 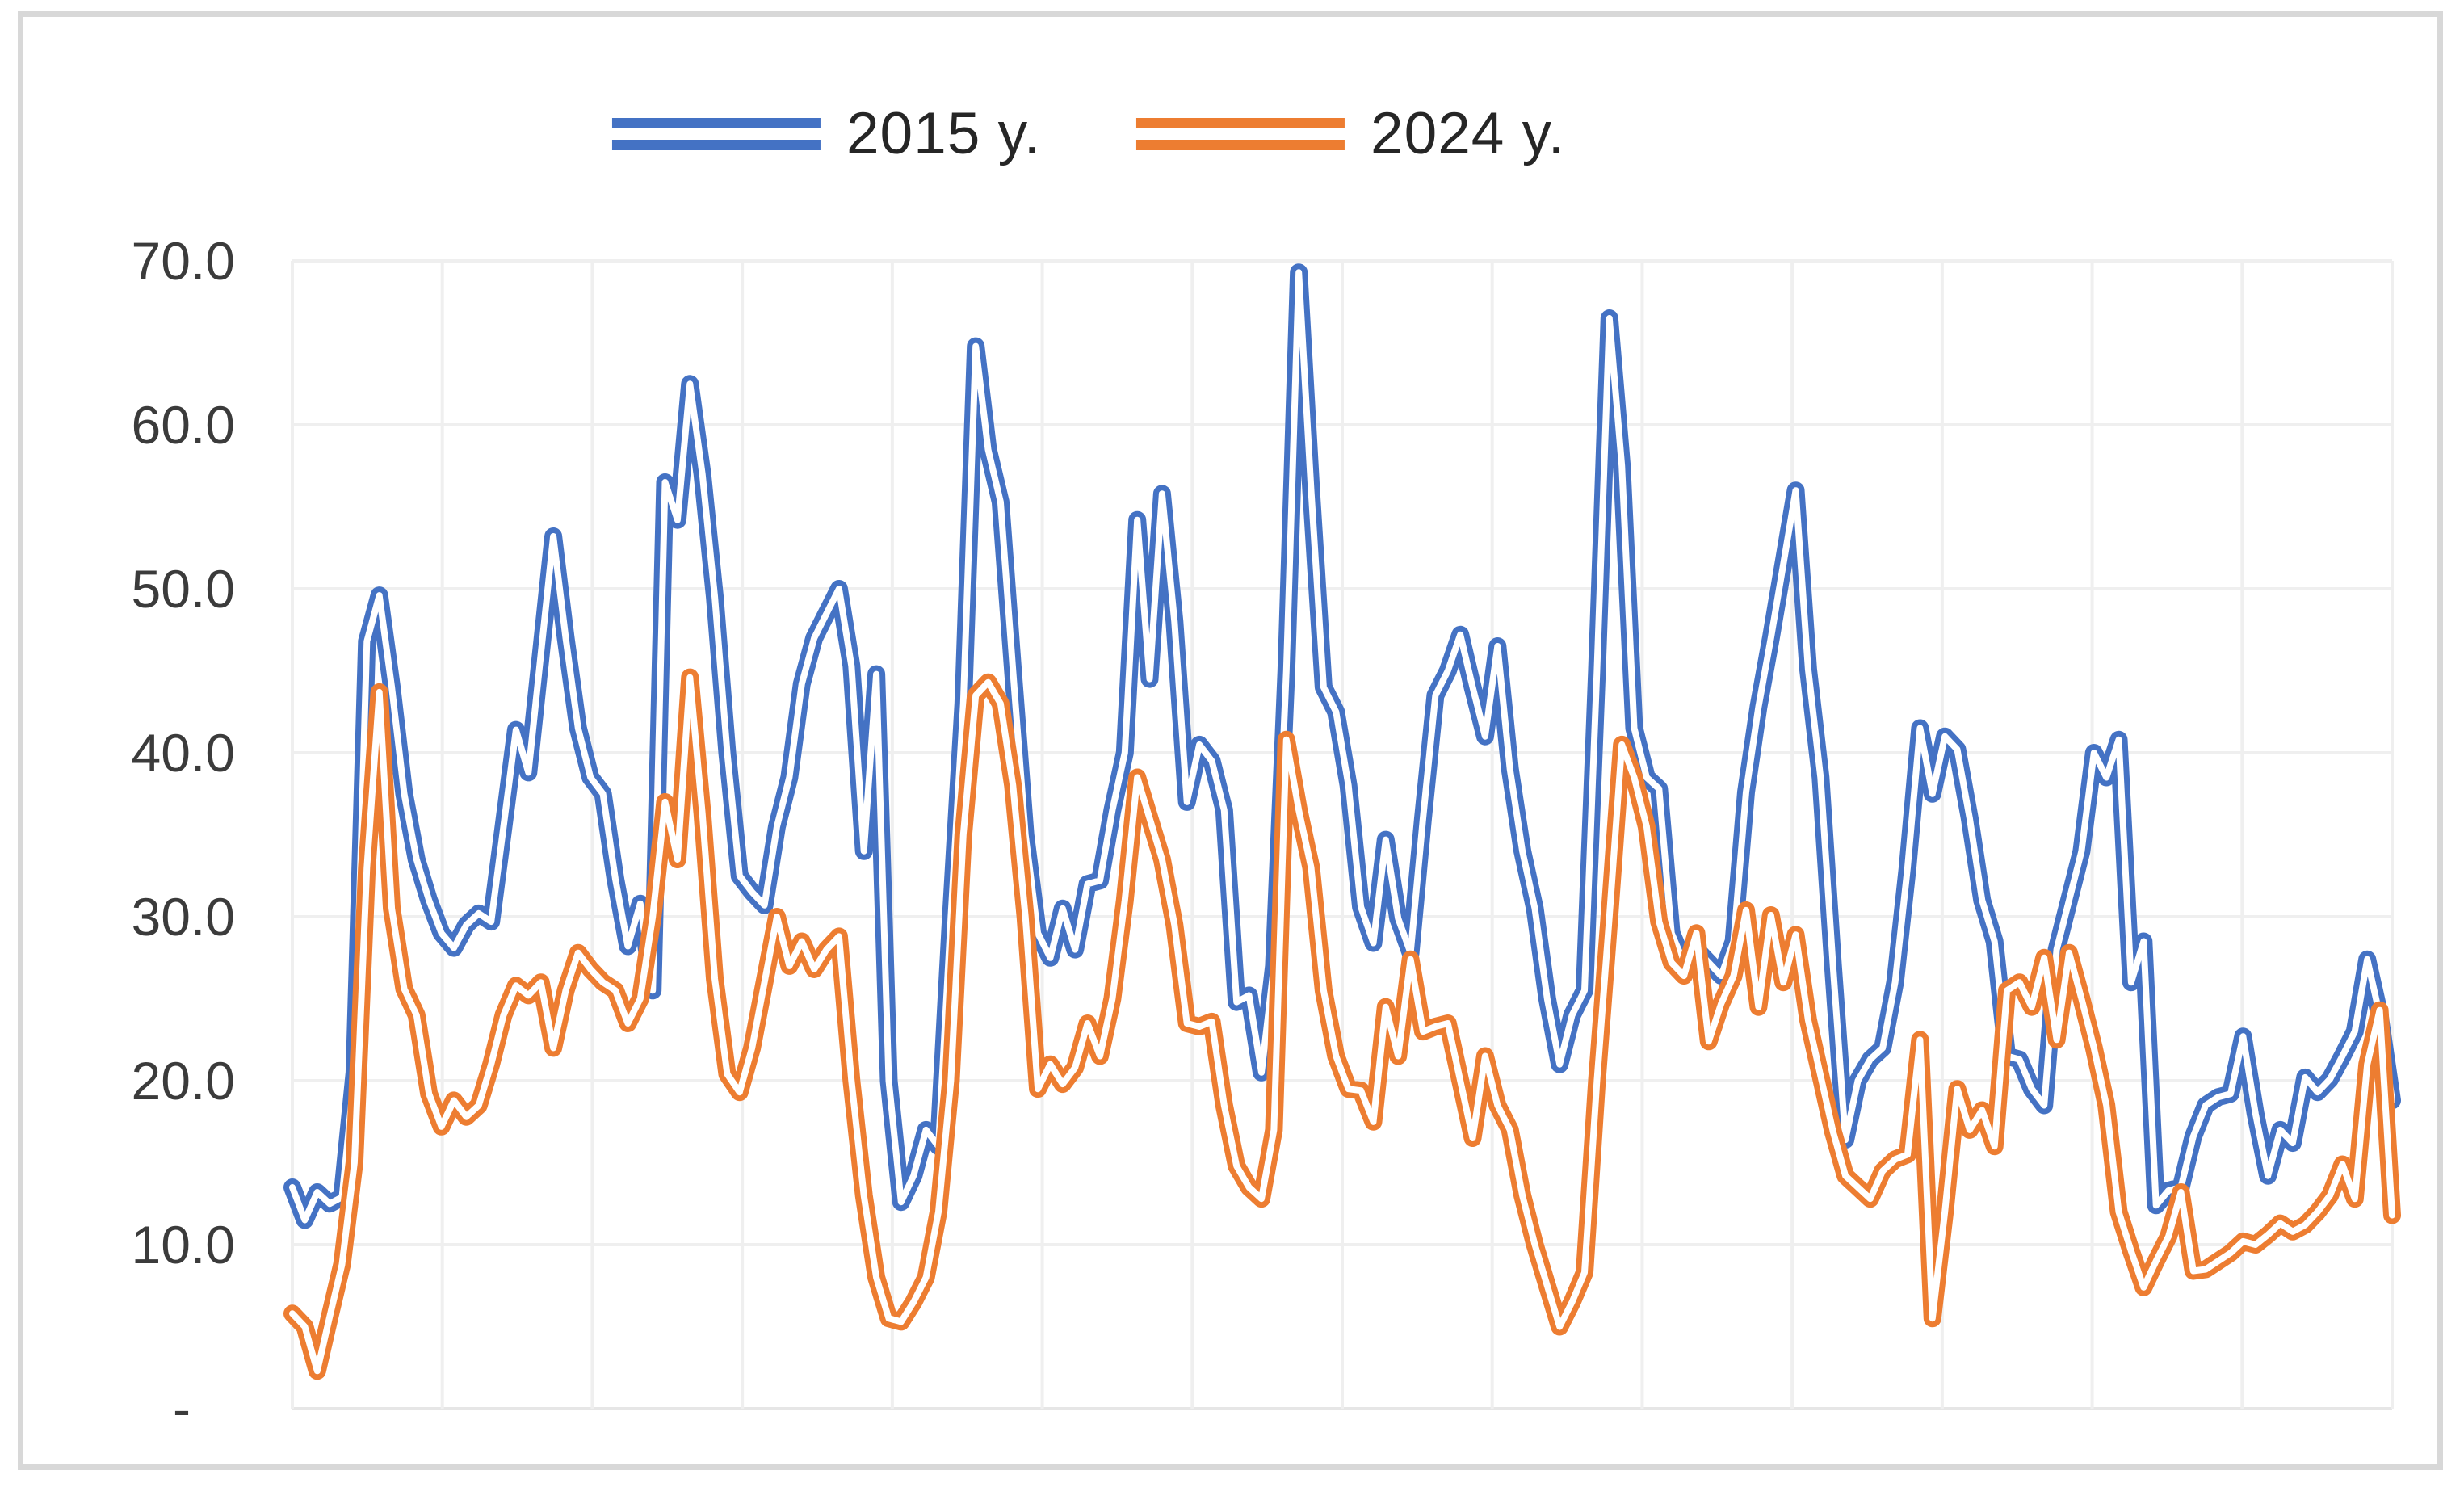 What do you see at coordinates (826, 133) in the screenshot?
I see `legend-item-2015: 2015 y.` at bounding box center [826, 133].